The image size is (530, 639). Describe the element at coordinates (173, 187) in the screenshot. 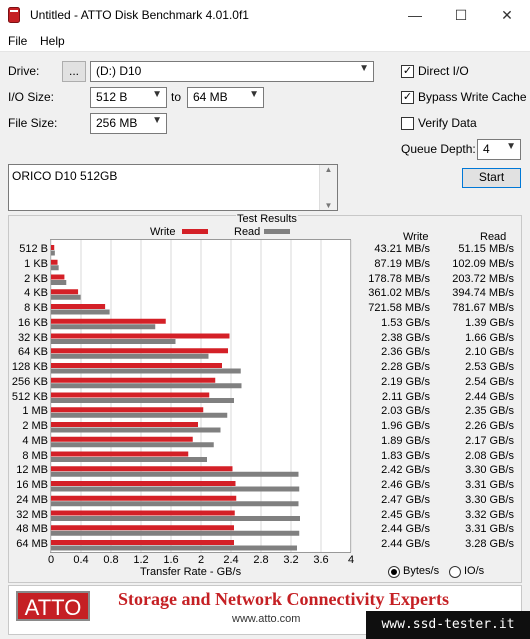

I see `description-textarea: ORICO D10 512GB` at that location.